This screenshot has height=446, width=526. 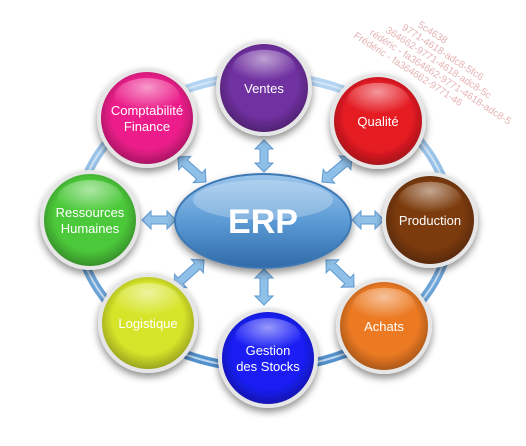 I want to click on module-logistique: Logistique, so click(x=148, y=323).